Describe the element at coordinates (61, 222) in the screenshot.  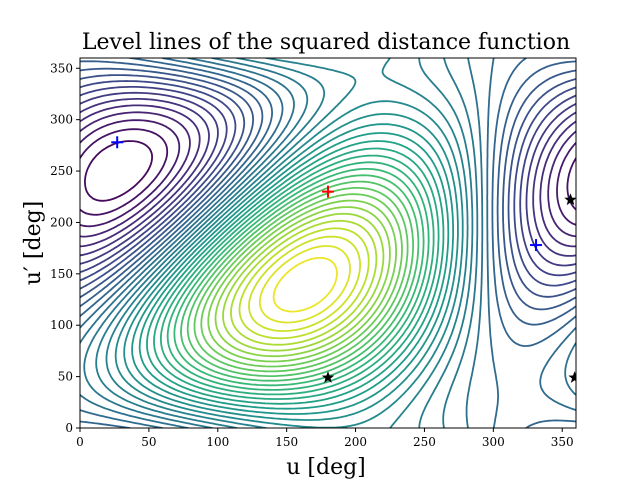
I see `y-tick-label: 200` at that location.